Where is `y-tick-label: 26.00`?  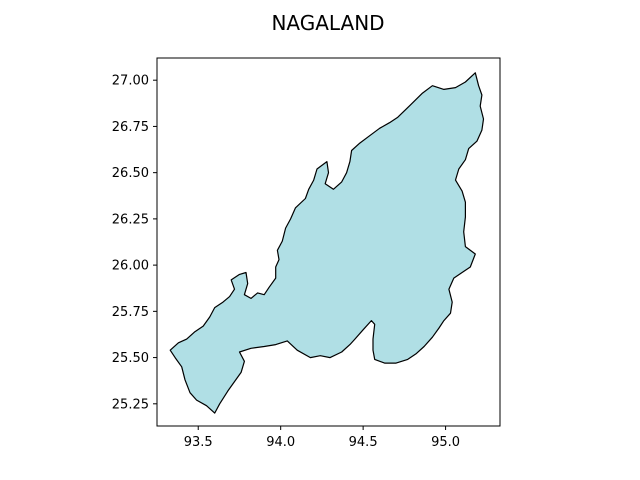
y-tick-label: 26.00 is located at coordinates (130, 266).